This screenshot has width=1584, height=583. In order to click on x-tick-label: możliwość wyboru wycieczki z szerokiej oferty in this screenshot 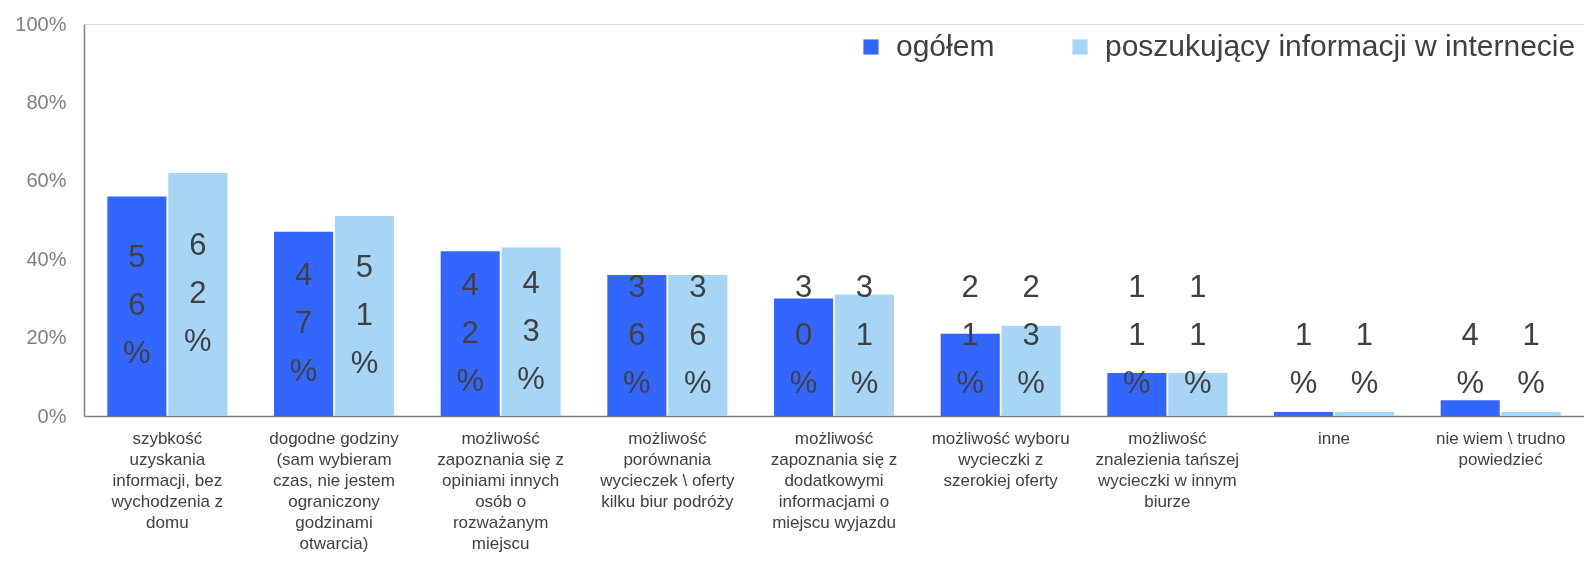, I will do `click(1000, 459)`.